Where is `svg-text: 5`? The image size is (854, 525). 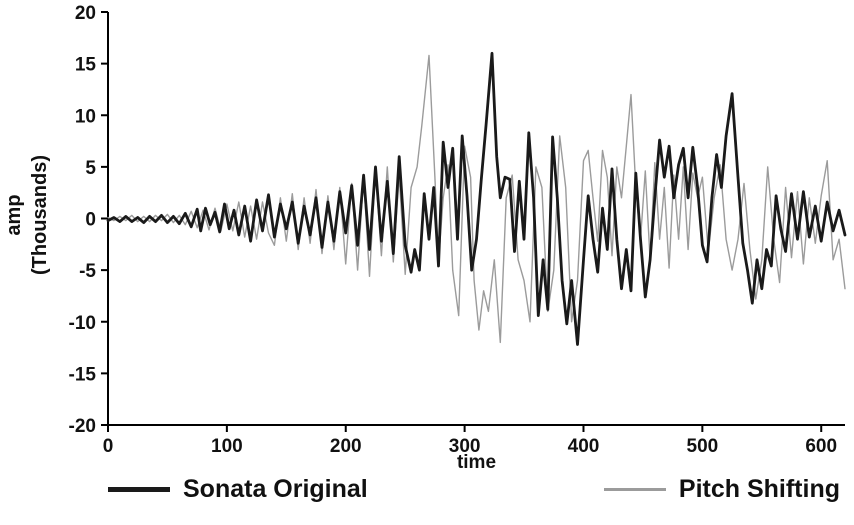 svg-text: 5 is located at coordinates (90, 168).